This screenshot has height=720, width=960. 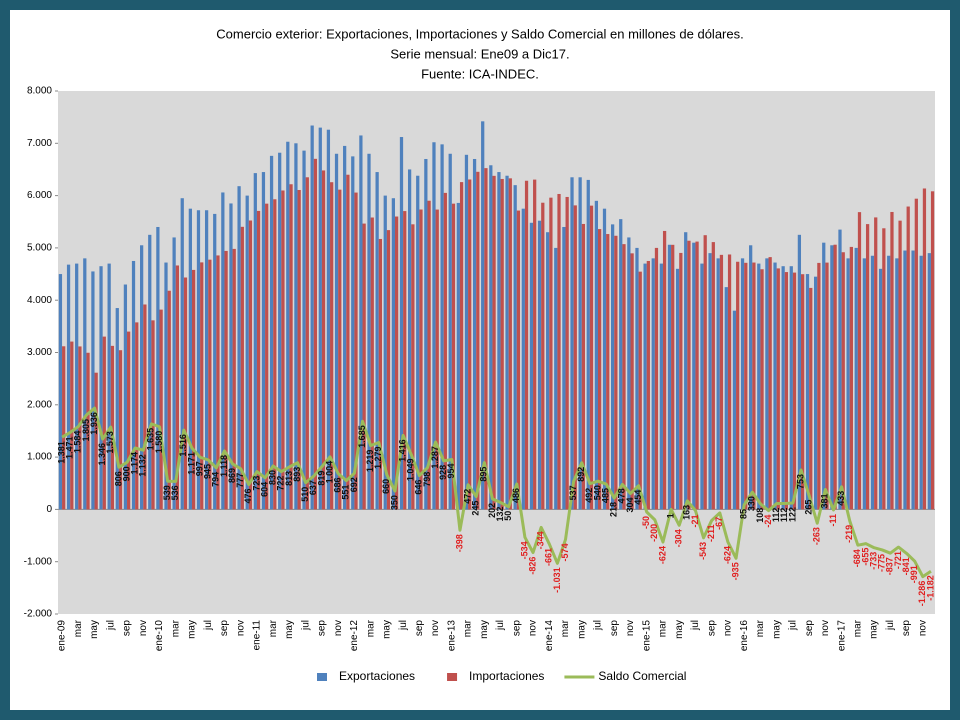 What do you see at coordinates (216, 479) in the screenshot?
I see `data-label: 794` at bounding box center [216, 479].